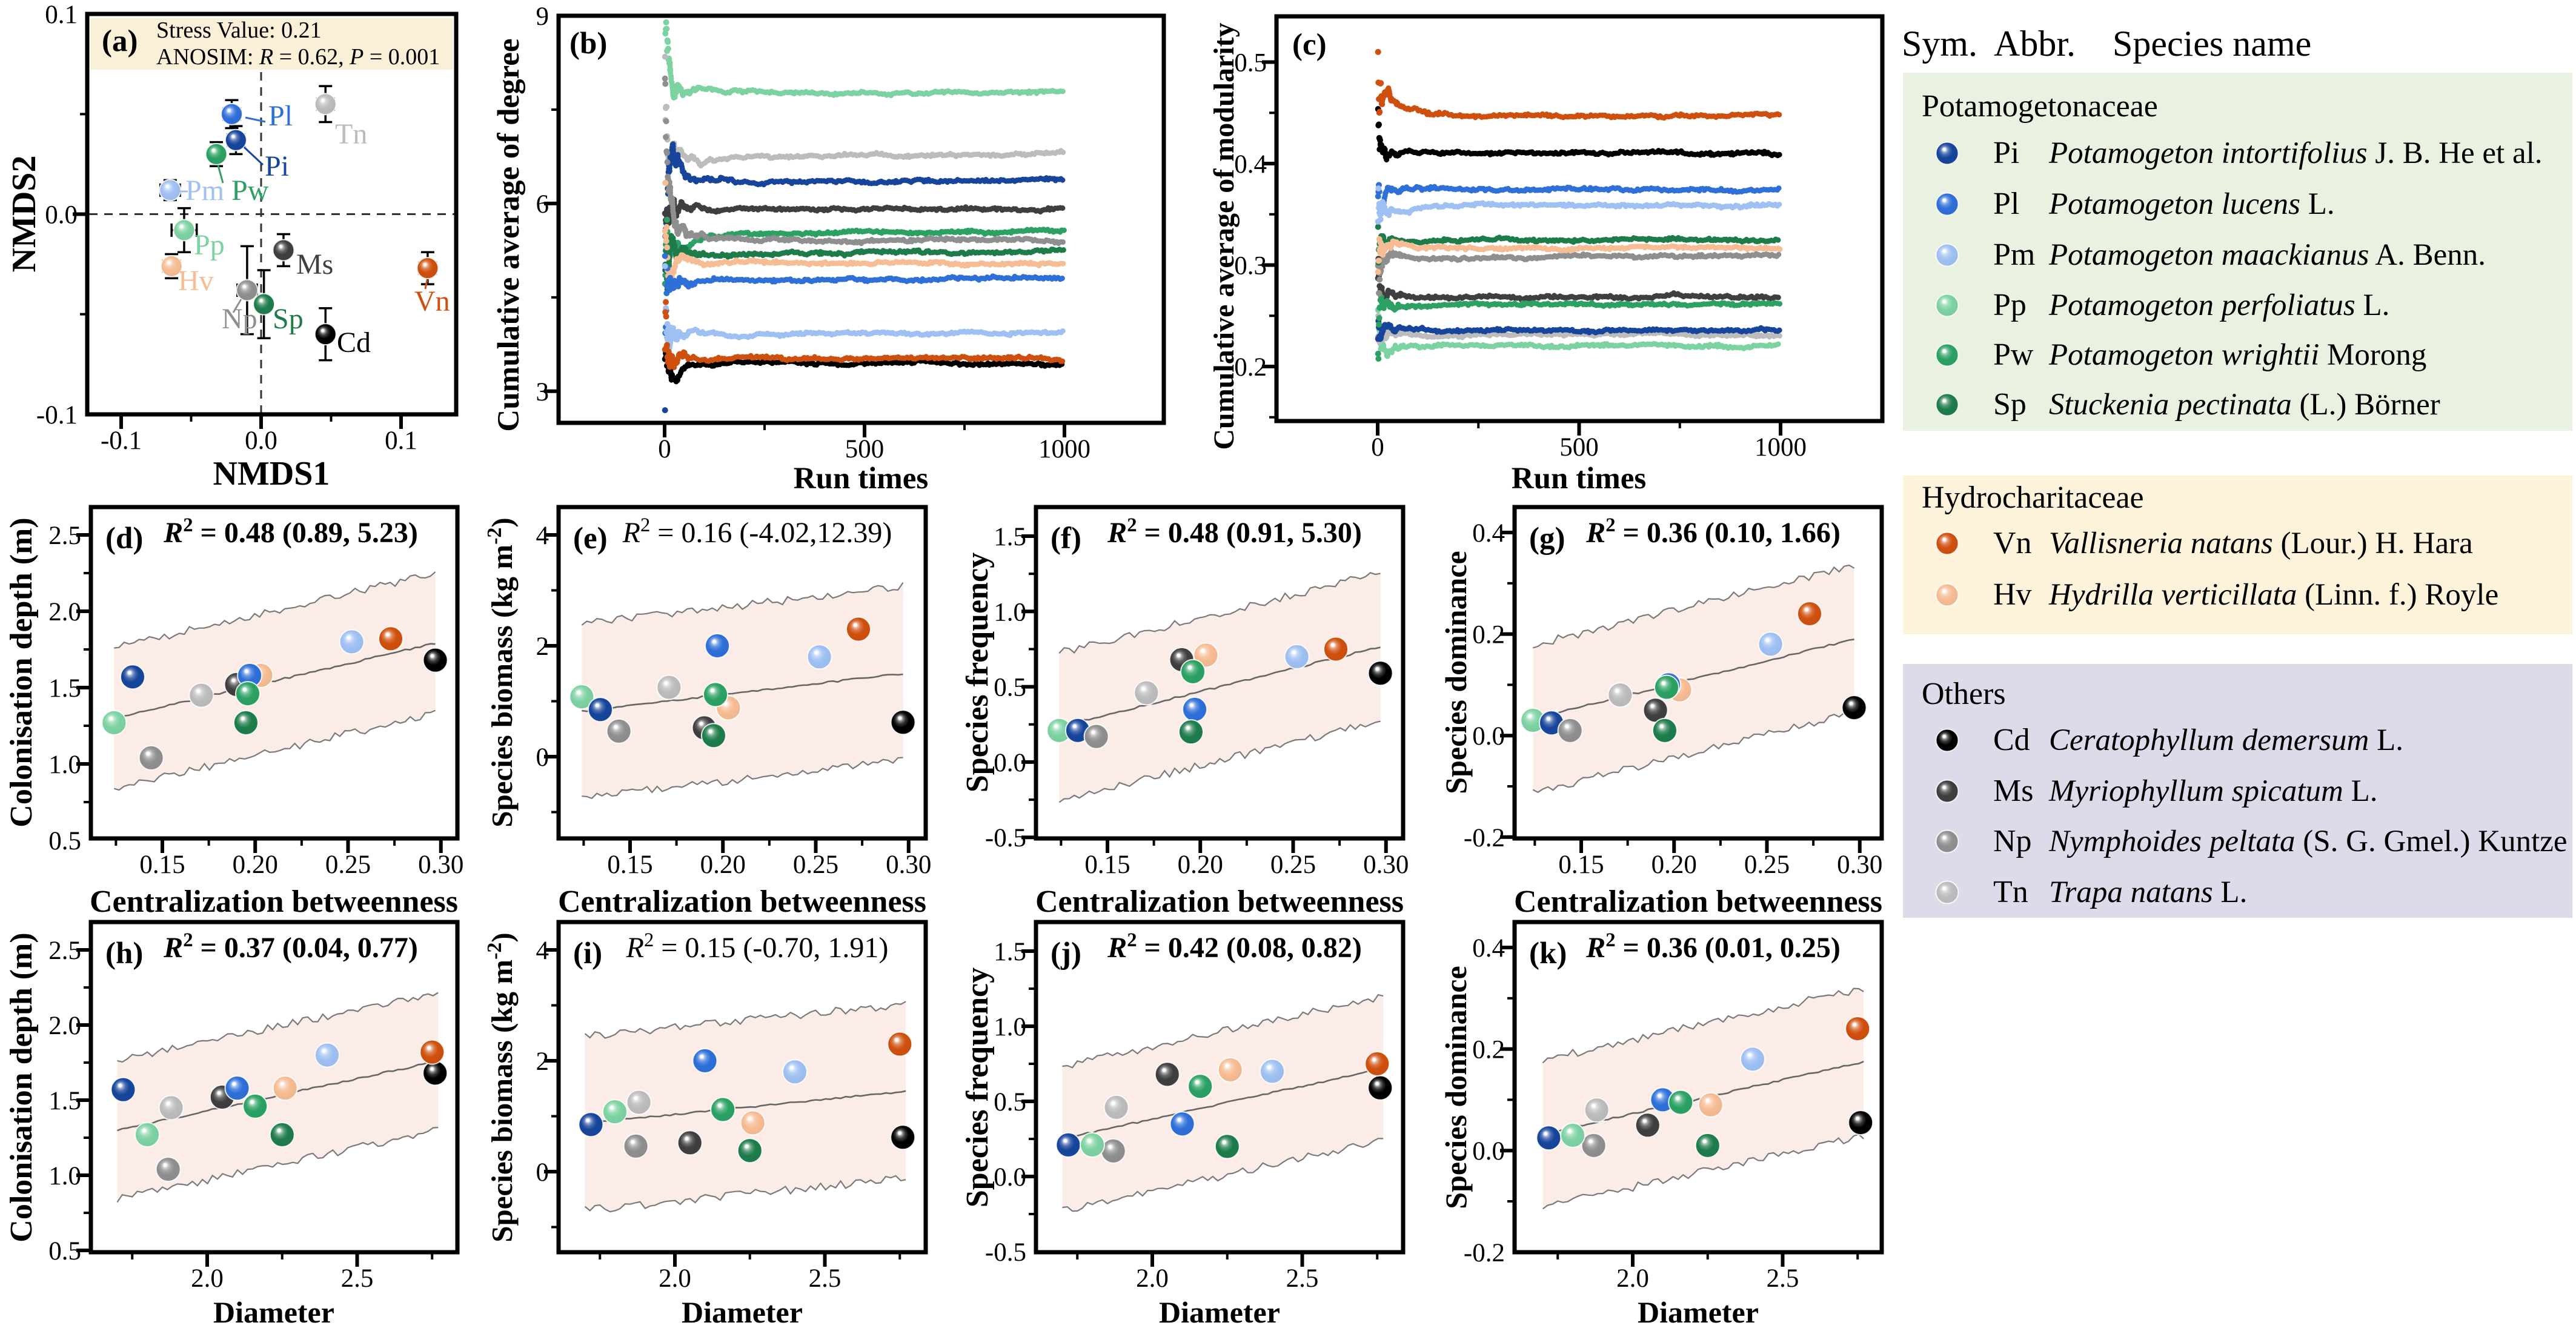 The image size is (2576, 1334). Describe the element at coordinates (2213, 791) in the screenshot. I see `svg-text: Myriophyllum spicatum L.` at that location.